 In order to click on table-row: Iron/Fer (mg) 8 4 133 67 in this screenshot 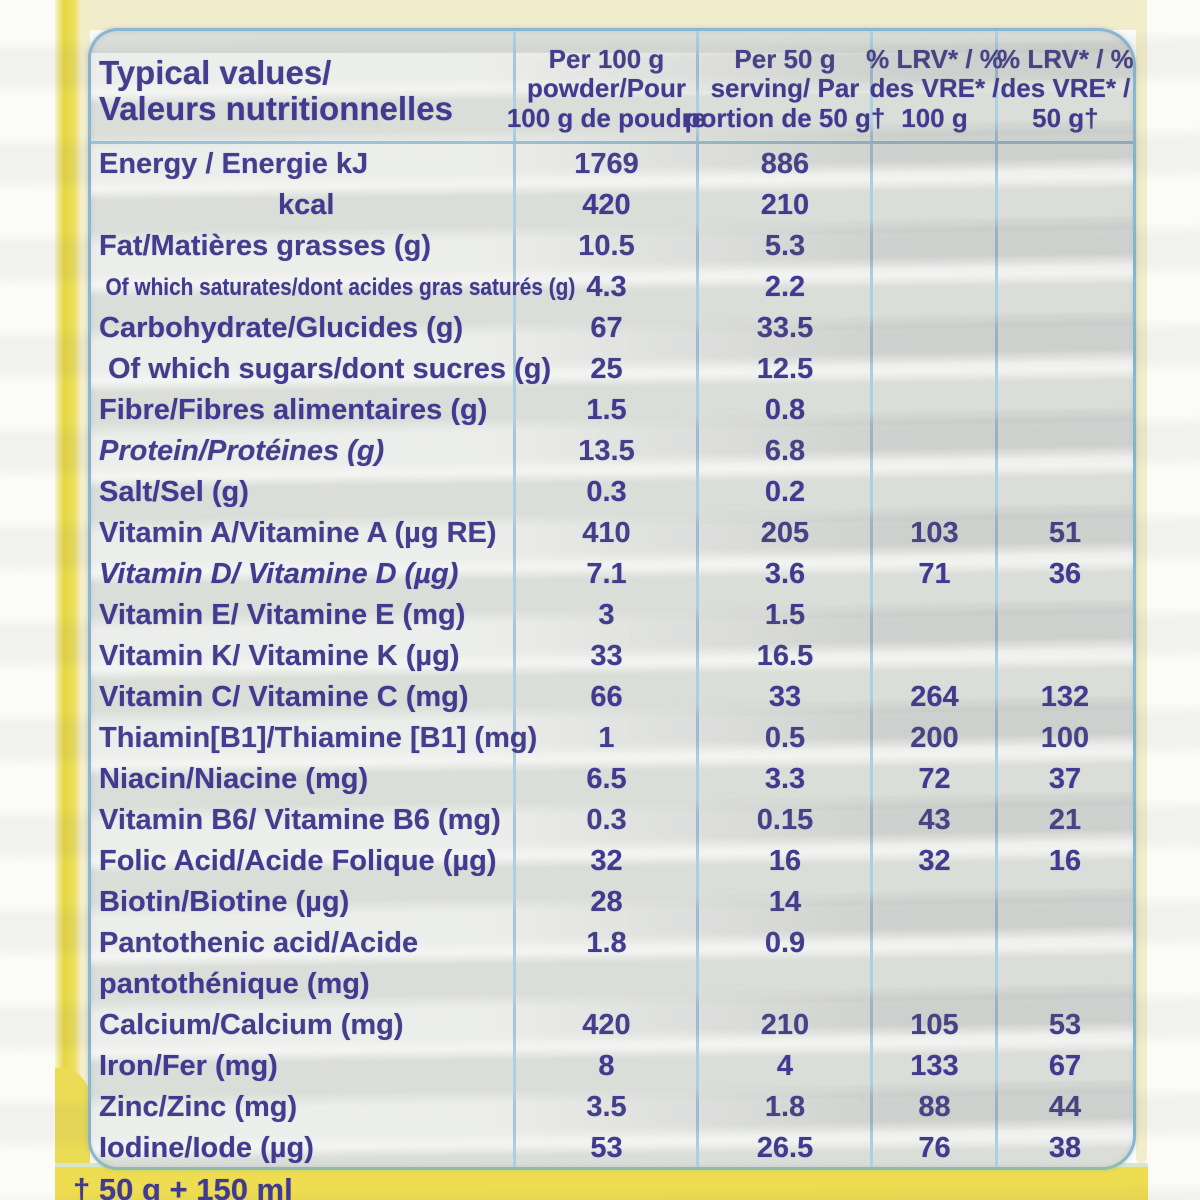, I will do `click(612, 1066)`.